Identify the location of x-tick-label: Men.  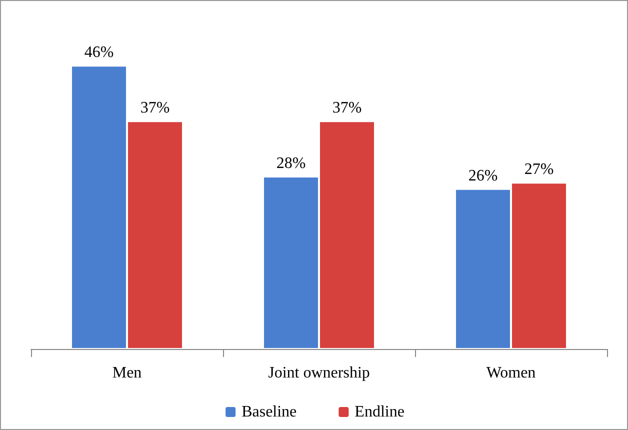
(127, 373).